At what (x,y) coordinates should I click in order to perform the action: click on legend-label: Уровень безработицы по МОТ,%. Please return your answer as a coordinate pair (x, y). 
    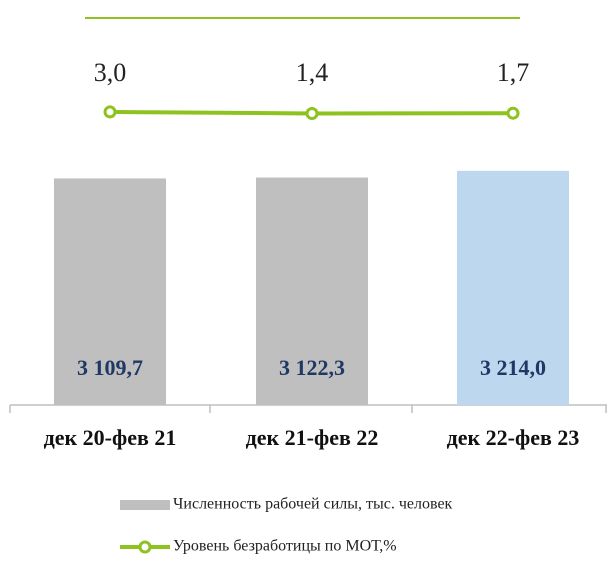
    Looking at the image, I should click on (285, 546).